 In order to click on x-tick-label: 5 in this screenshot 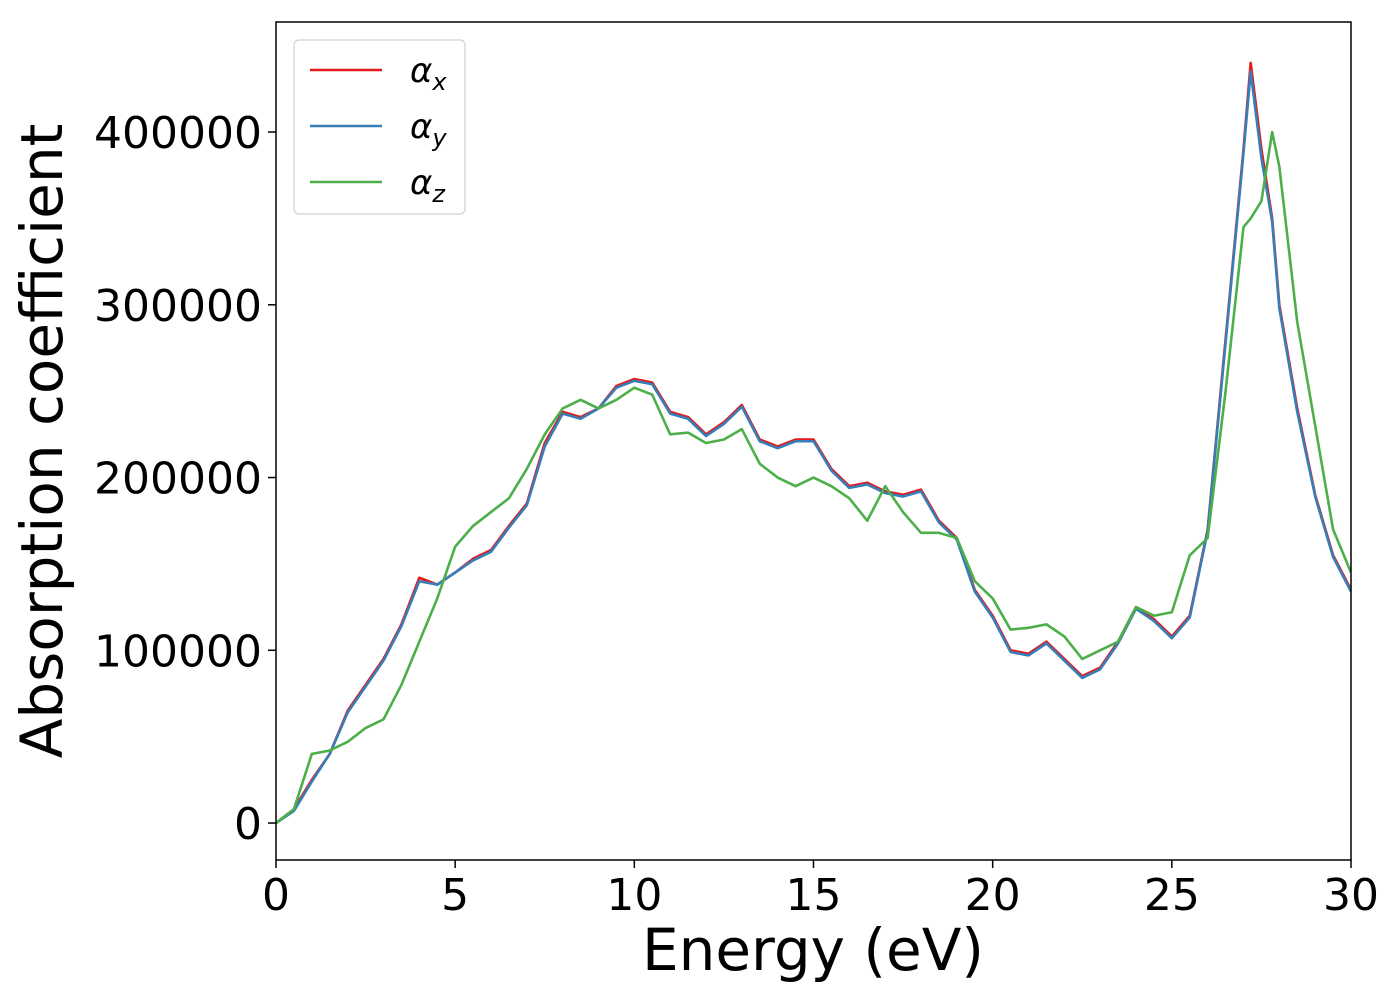, I will do `click(455, 895)`.